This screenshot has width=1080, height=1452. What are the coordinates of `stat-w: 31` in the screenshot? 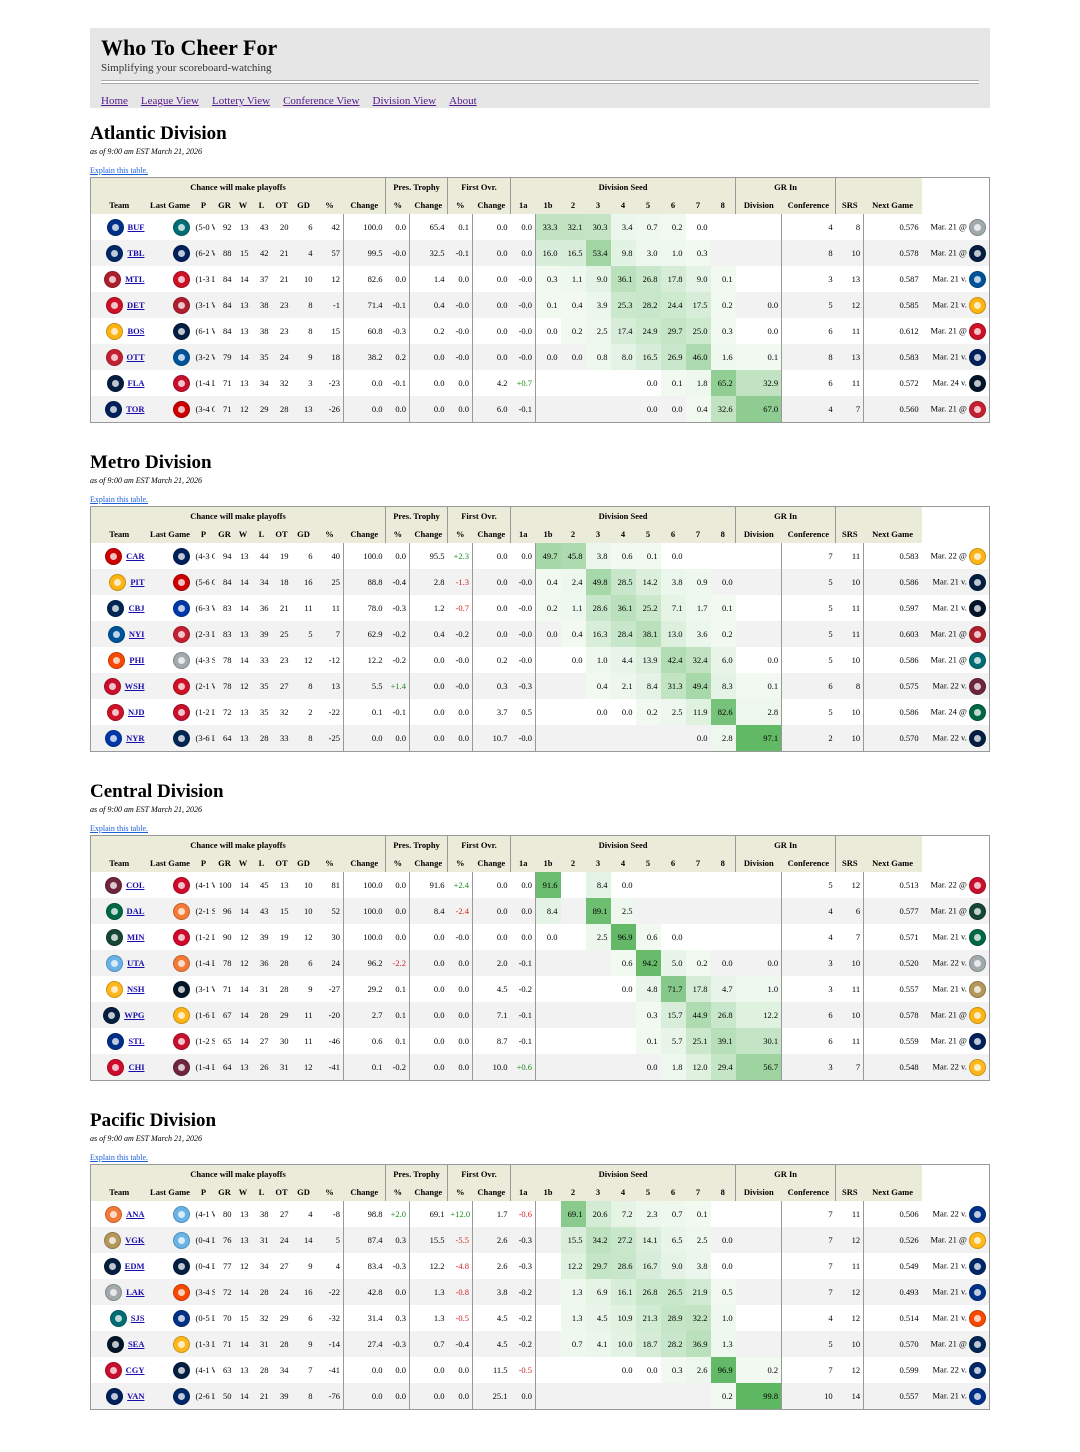 It's located at (264, 989).